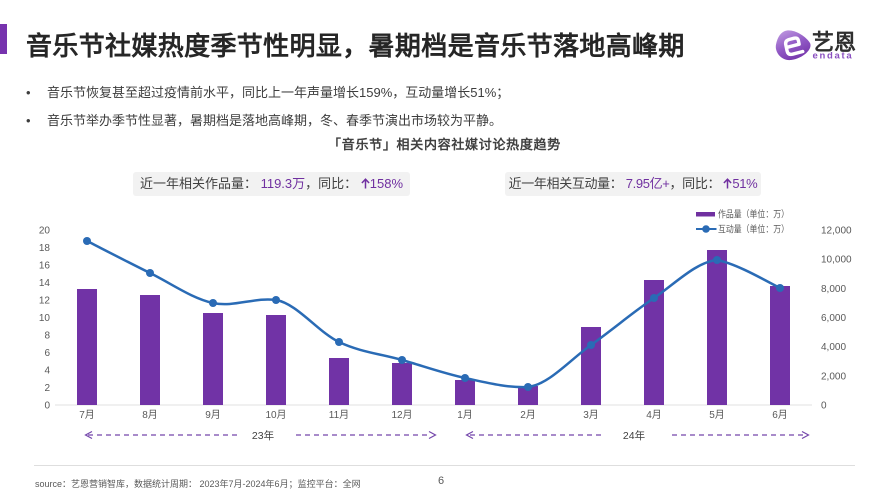  What do you see at coordinates (836, 260) in the screenshot?
I see `svg-text: 10,000` at bounding box center [836, 260].